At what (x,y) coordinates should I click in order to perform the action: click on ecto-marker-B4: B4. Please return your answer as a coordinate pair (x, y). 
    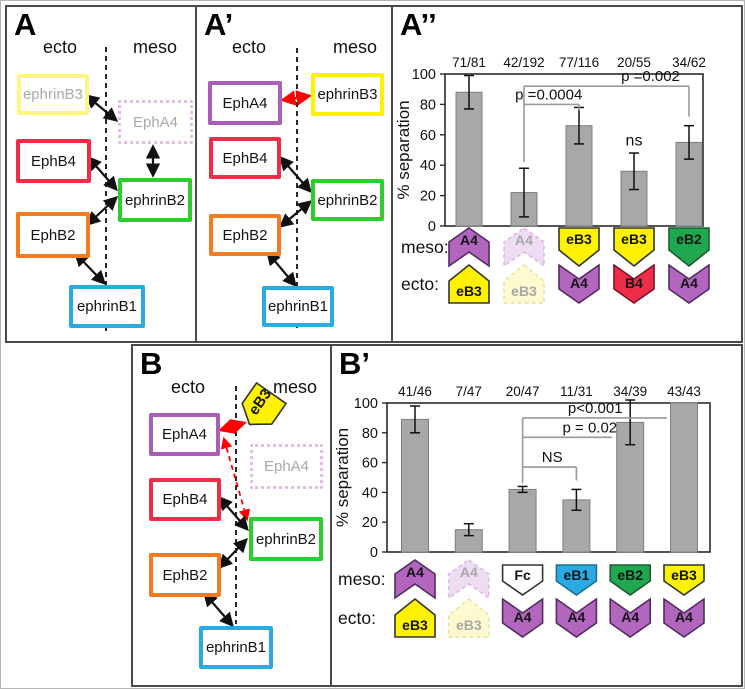
    Looking at the image, I should click on (634, 283).